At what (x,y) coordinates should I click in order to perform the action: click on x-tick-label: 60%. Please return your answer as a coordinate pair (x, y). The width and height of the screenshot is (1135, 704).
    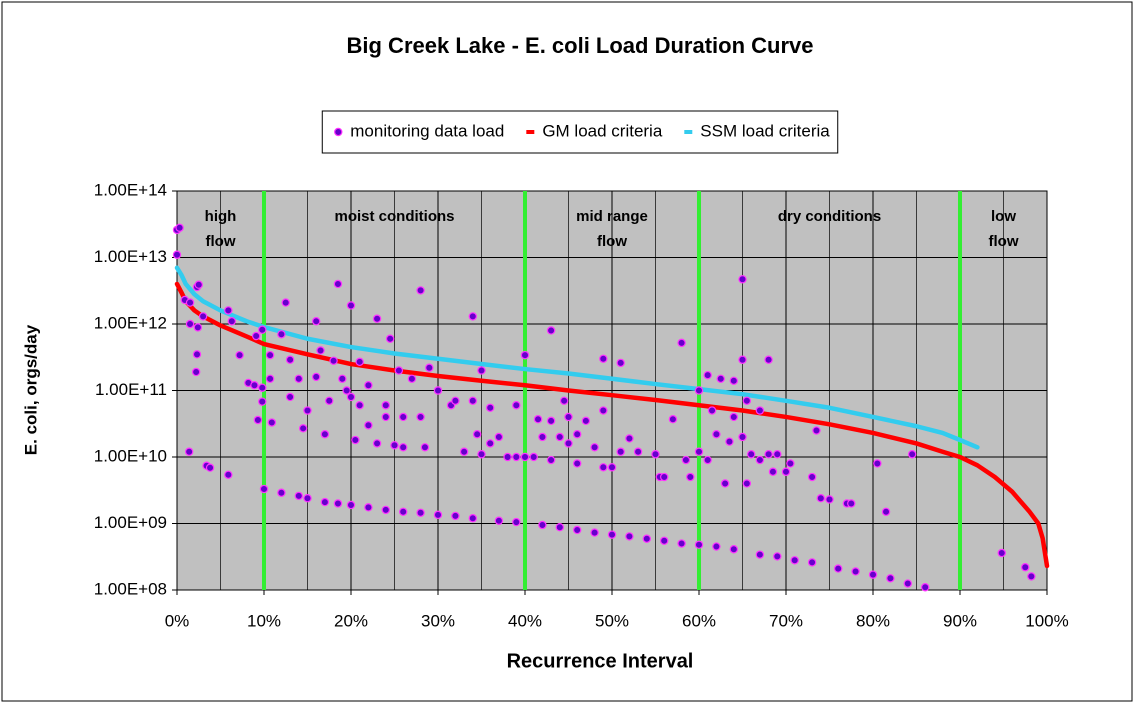
    Looking at the image, I should click on (699, 620).